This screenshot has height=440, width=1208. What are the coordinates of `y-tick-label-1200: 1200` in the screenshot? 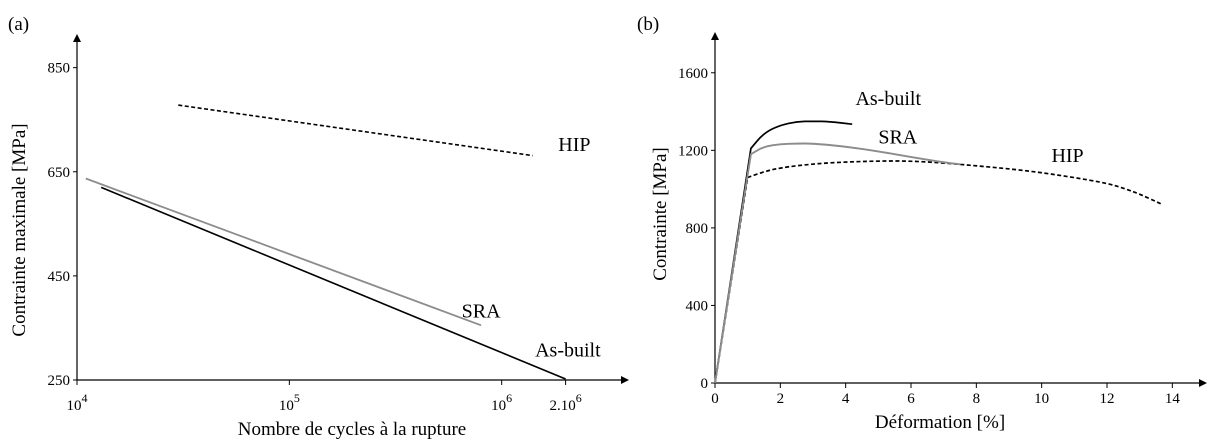 It's located at (693, 151).